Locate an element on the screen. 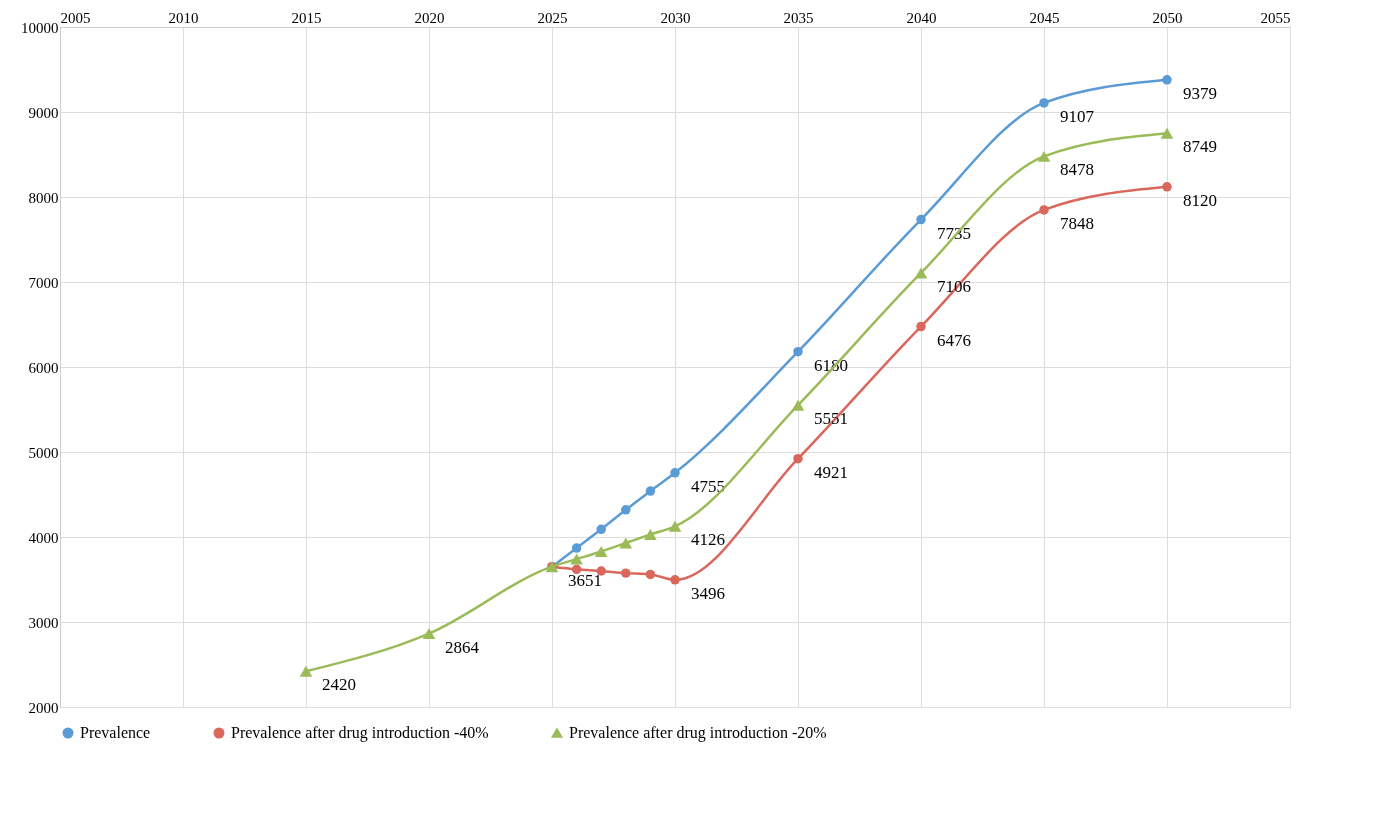 The height and width of the screenshot is (825, 1373). data-label: 2864 is located at coordinates (462, 647).